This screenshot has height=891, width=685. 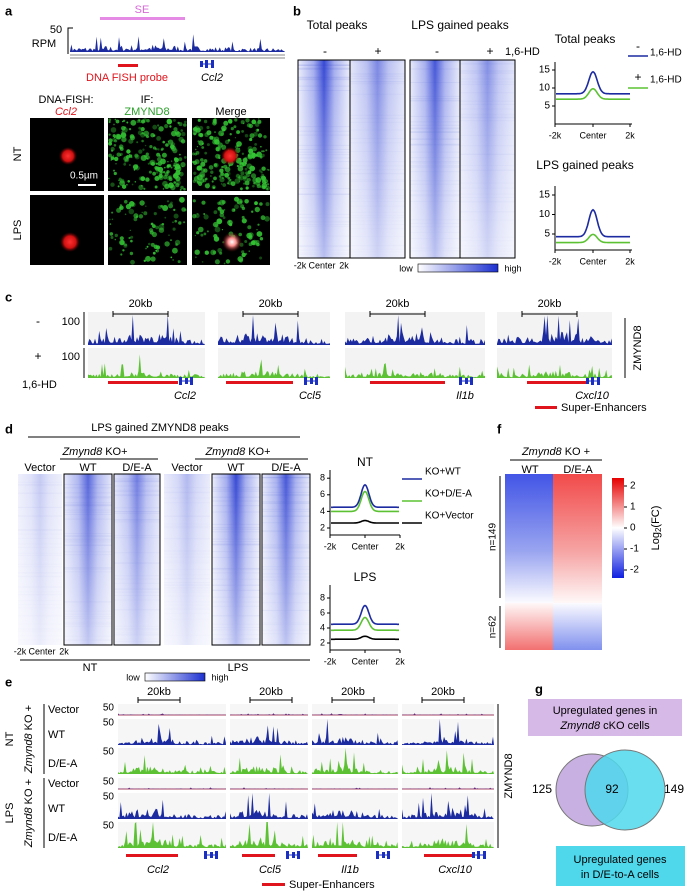 I want to click on label: Ccl2, so click(x=185, y=396).